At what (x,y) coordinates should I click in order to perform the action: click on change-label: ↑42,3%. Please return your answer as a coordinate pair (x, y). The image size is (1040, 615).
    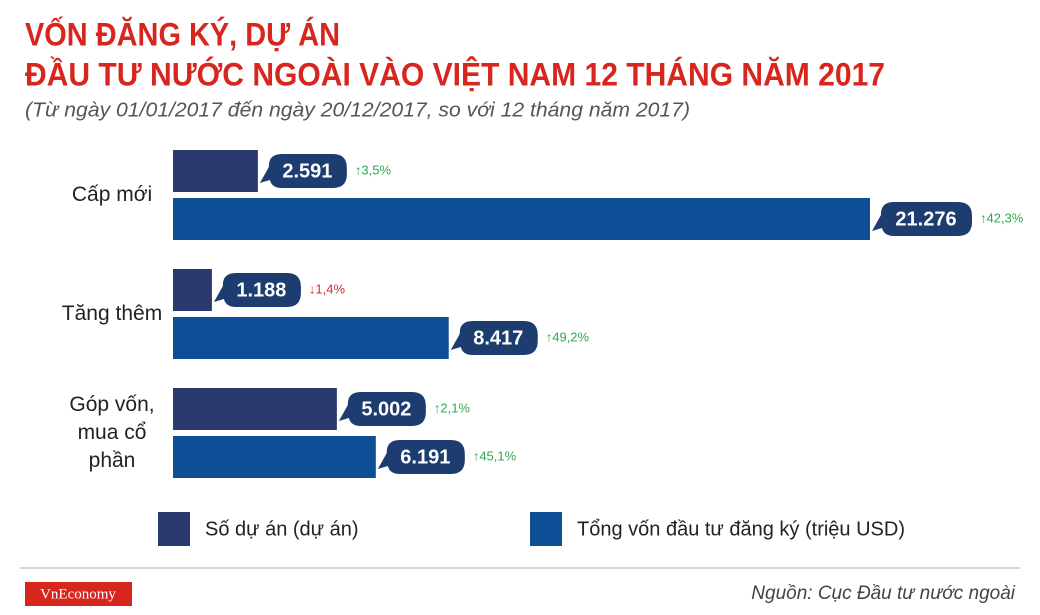
    Looking at the image, I should click on (1002, 217).